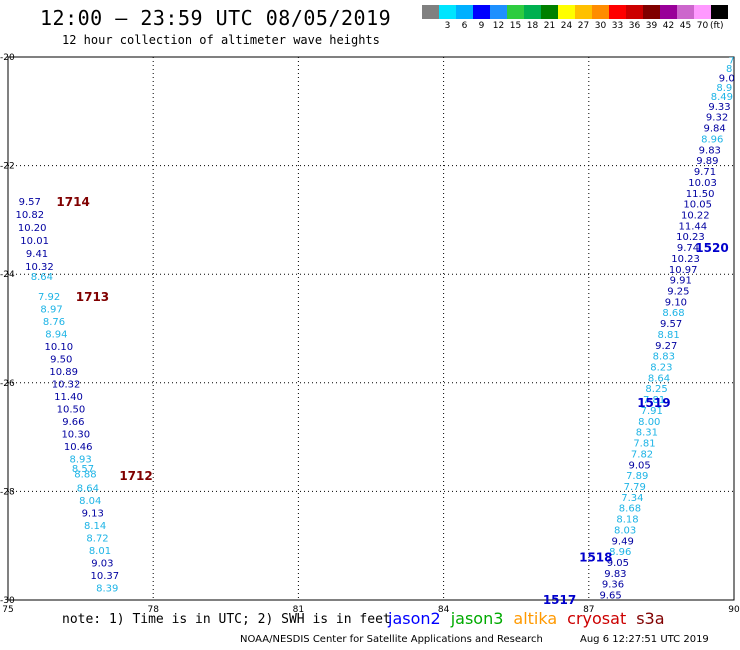 This screenshot has height=650, width=740. I want to click on legend-swatches, so click(575, 12).